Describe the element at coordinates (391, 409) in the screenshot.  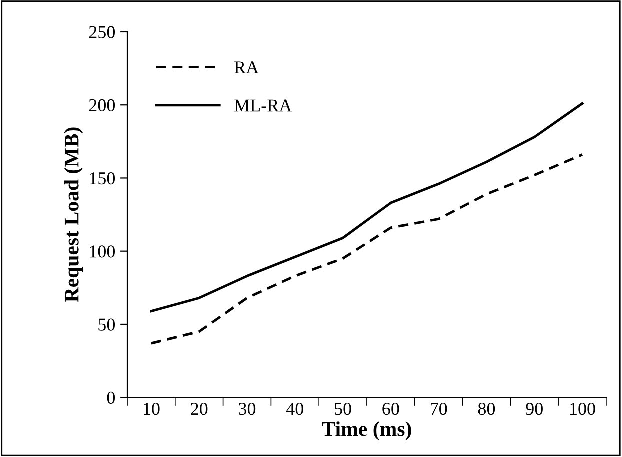
I see `x-tick-label: 60` at that location.